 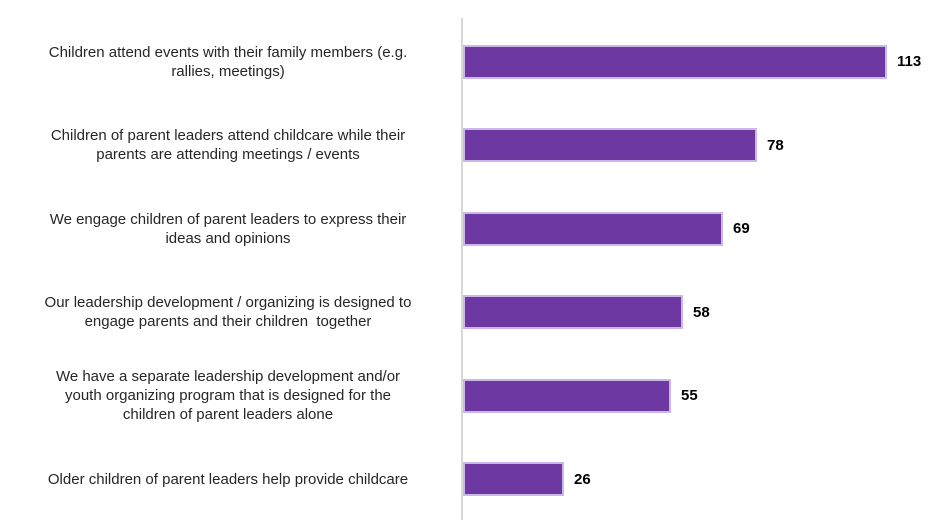 I want to click on value-label: 58, so click(x=701, y=312).